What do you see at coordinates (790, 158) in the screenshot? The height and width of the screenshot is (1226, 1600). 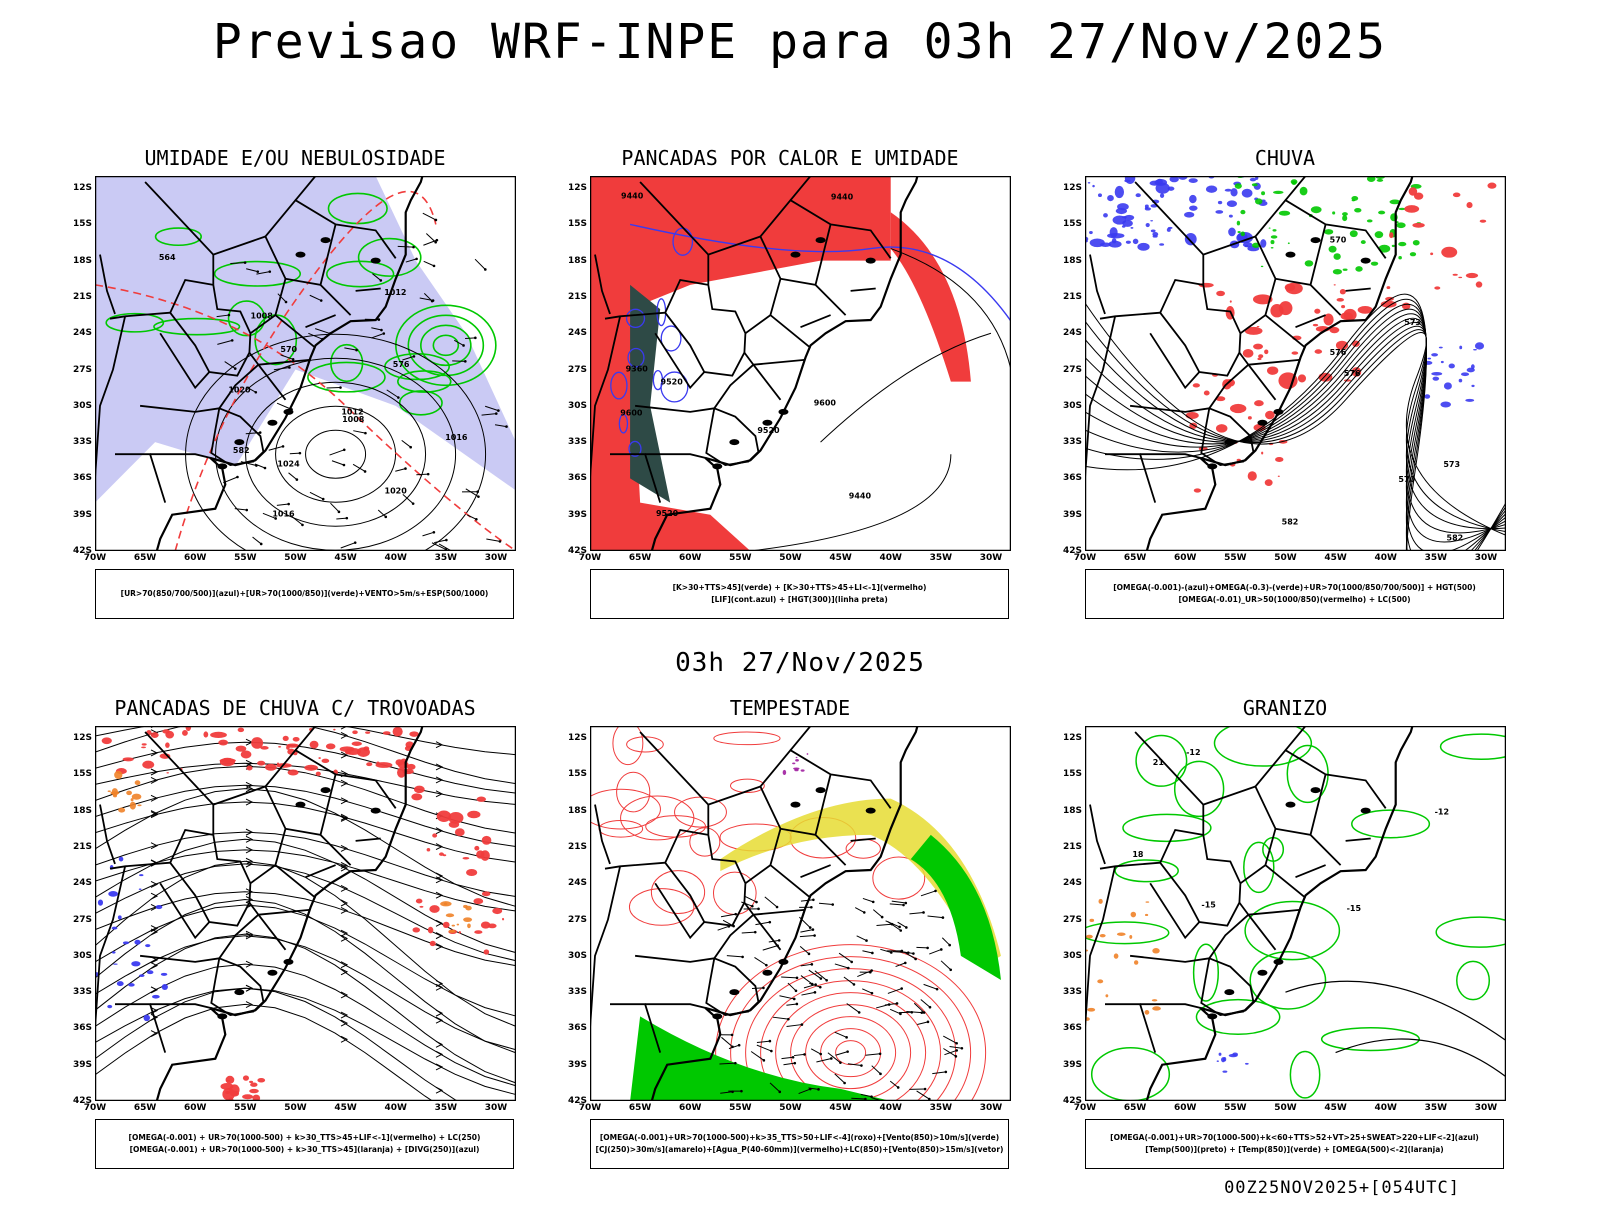 I see `panel-title: PANCADAS POR CALOR E UMIDADE` at bounding box center [790, 158].